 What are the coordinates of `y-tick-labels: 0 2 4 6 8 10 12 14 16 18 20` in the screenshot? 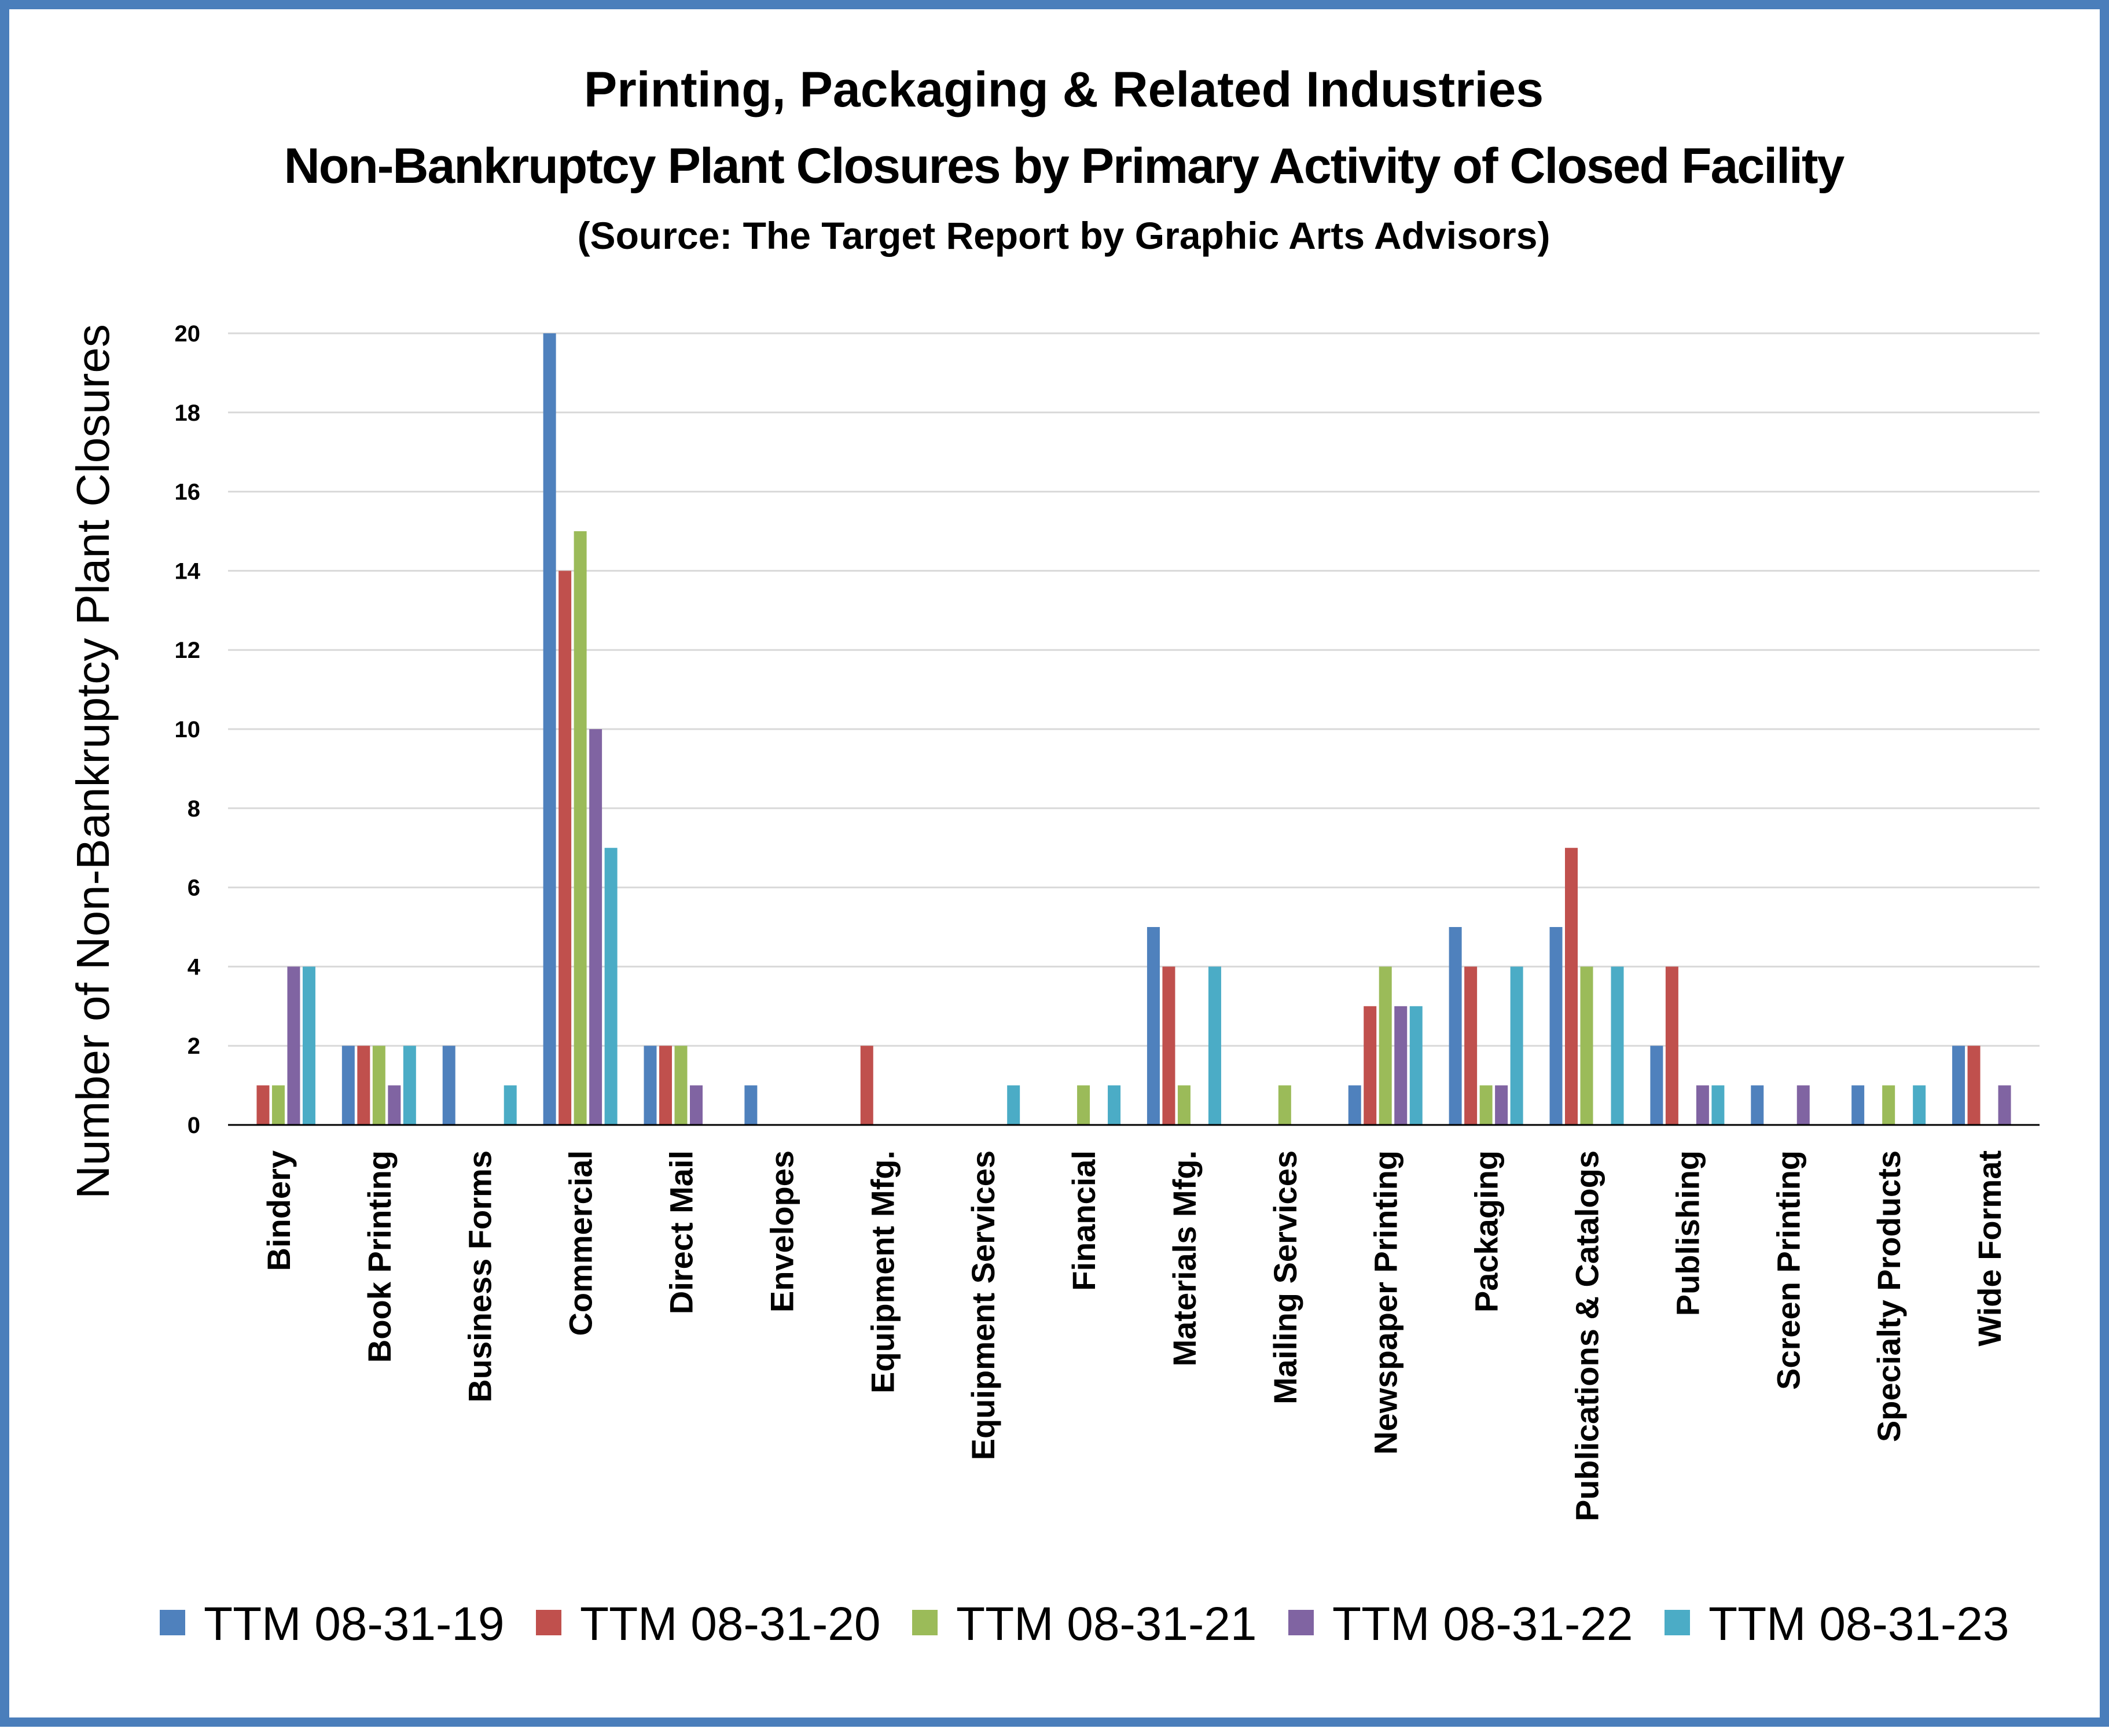 It's located at (188, 729).